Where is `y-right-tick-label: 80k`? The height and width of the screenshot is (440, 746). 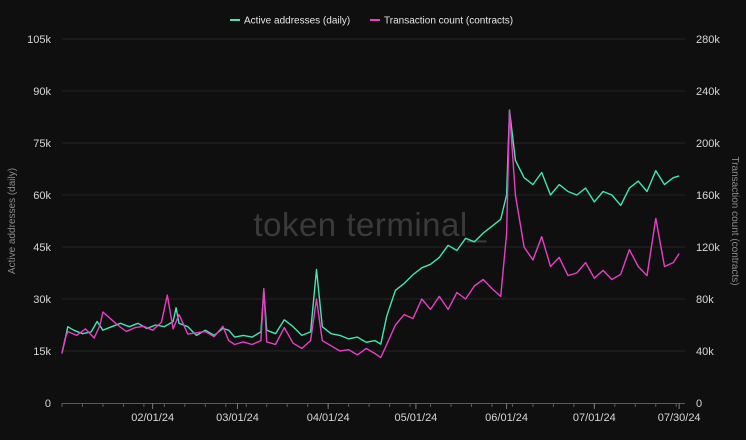
y-right-tick-label: 80k is located at coordinates (705, 300).